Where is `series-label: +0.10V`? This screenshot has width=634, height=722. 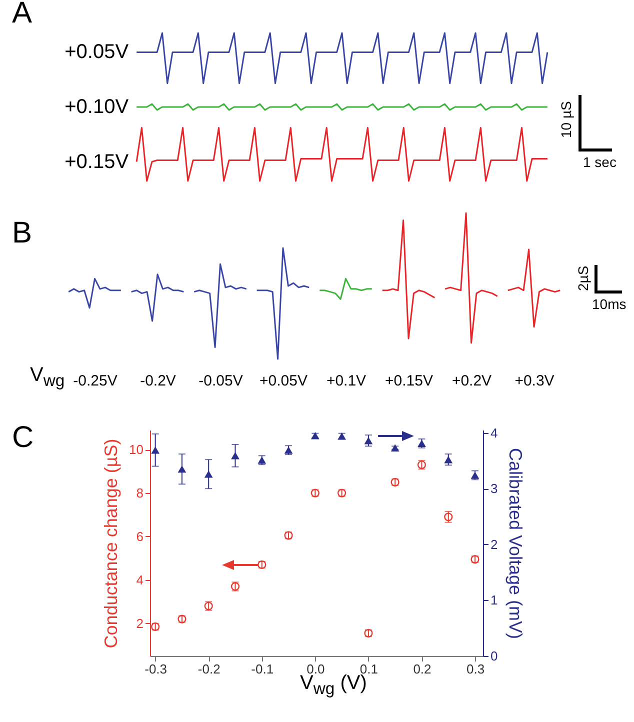
series-label: +0.10V is located at coordinates (97, 107).